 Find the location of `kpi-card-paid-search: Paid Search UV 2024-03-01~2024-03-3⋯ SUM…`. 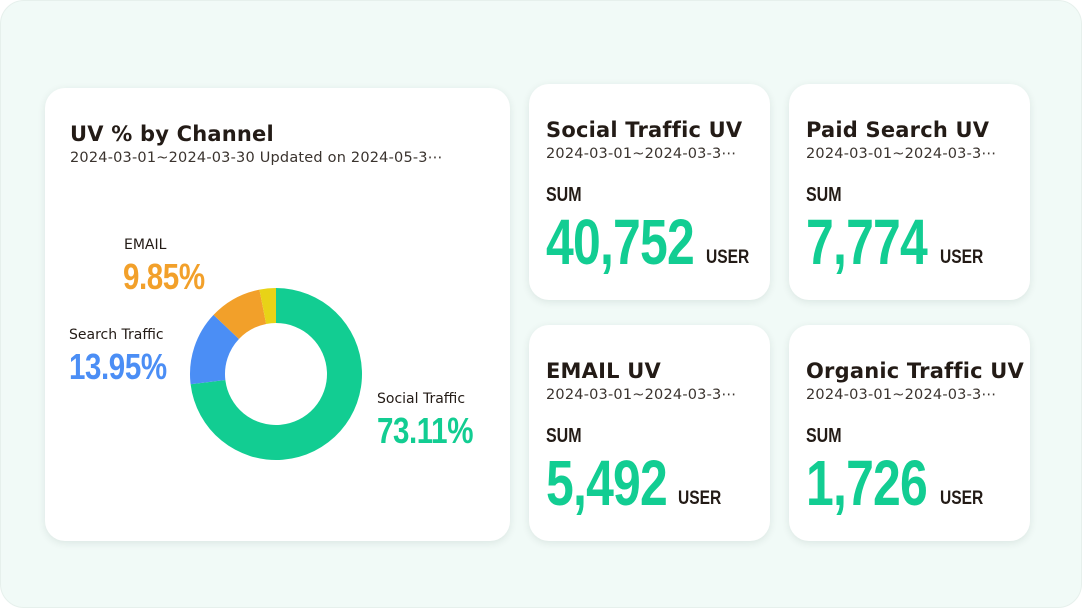

kpi-card-paid-search: Paid Search UV 2024-03-01~2024-03-3⋯ SUM… is located at coordinates (909, 192).